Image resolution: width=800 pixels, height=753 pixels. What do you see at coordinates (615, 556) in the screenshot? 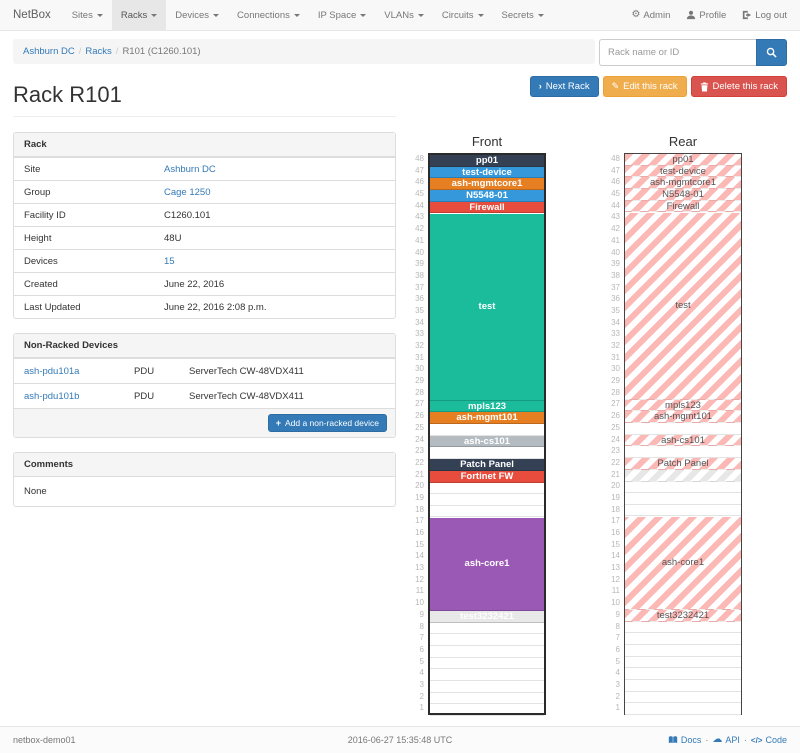
I see `unit-number: 14` at bounding box center [615, 556].